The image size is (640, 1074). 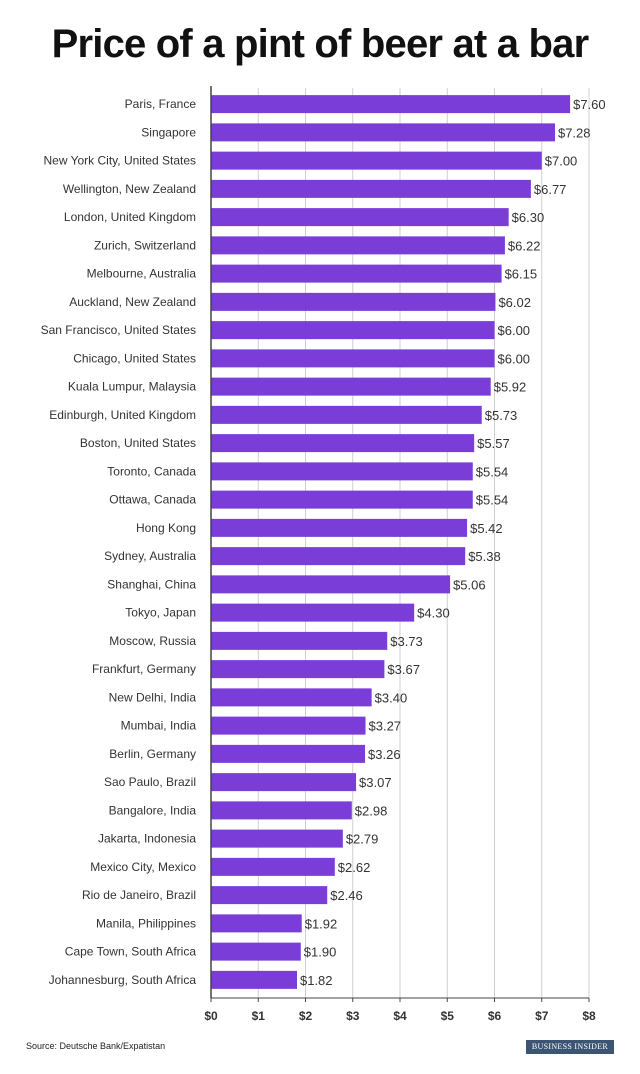 What do you see at coordinates (550, 189) in the screenshot?
I see `value-label: $6.77` at bounding box center [550, 189].